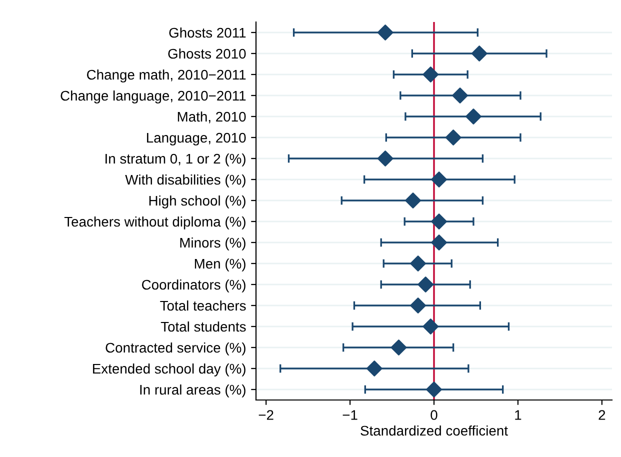 The image size is (621, 457). I want to click on x-tick-label: 0, so click(434, 415).